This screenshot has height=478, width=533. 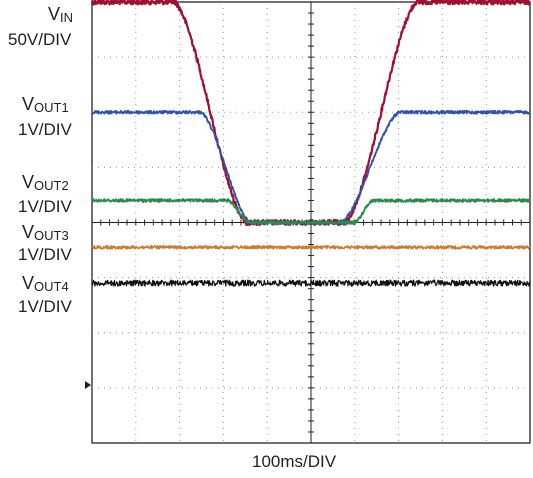 What do you see at coordinates (45, 104) in the screenshot?
I see `label-vout1: VOUT1` at bounding box center [45, 104].